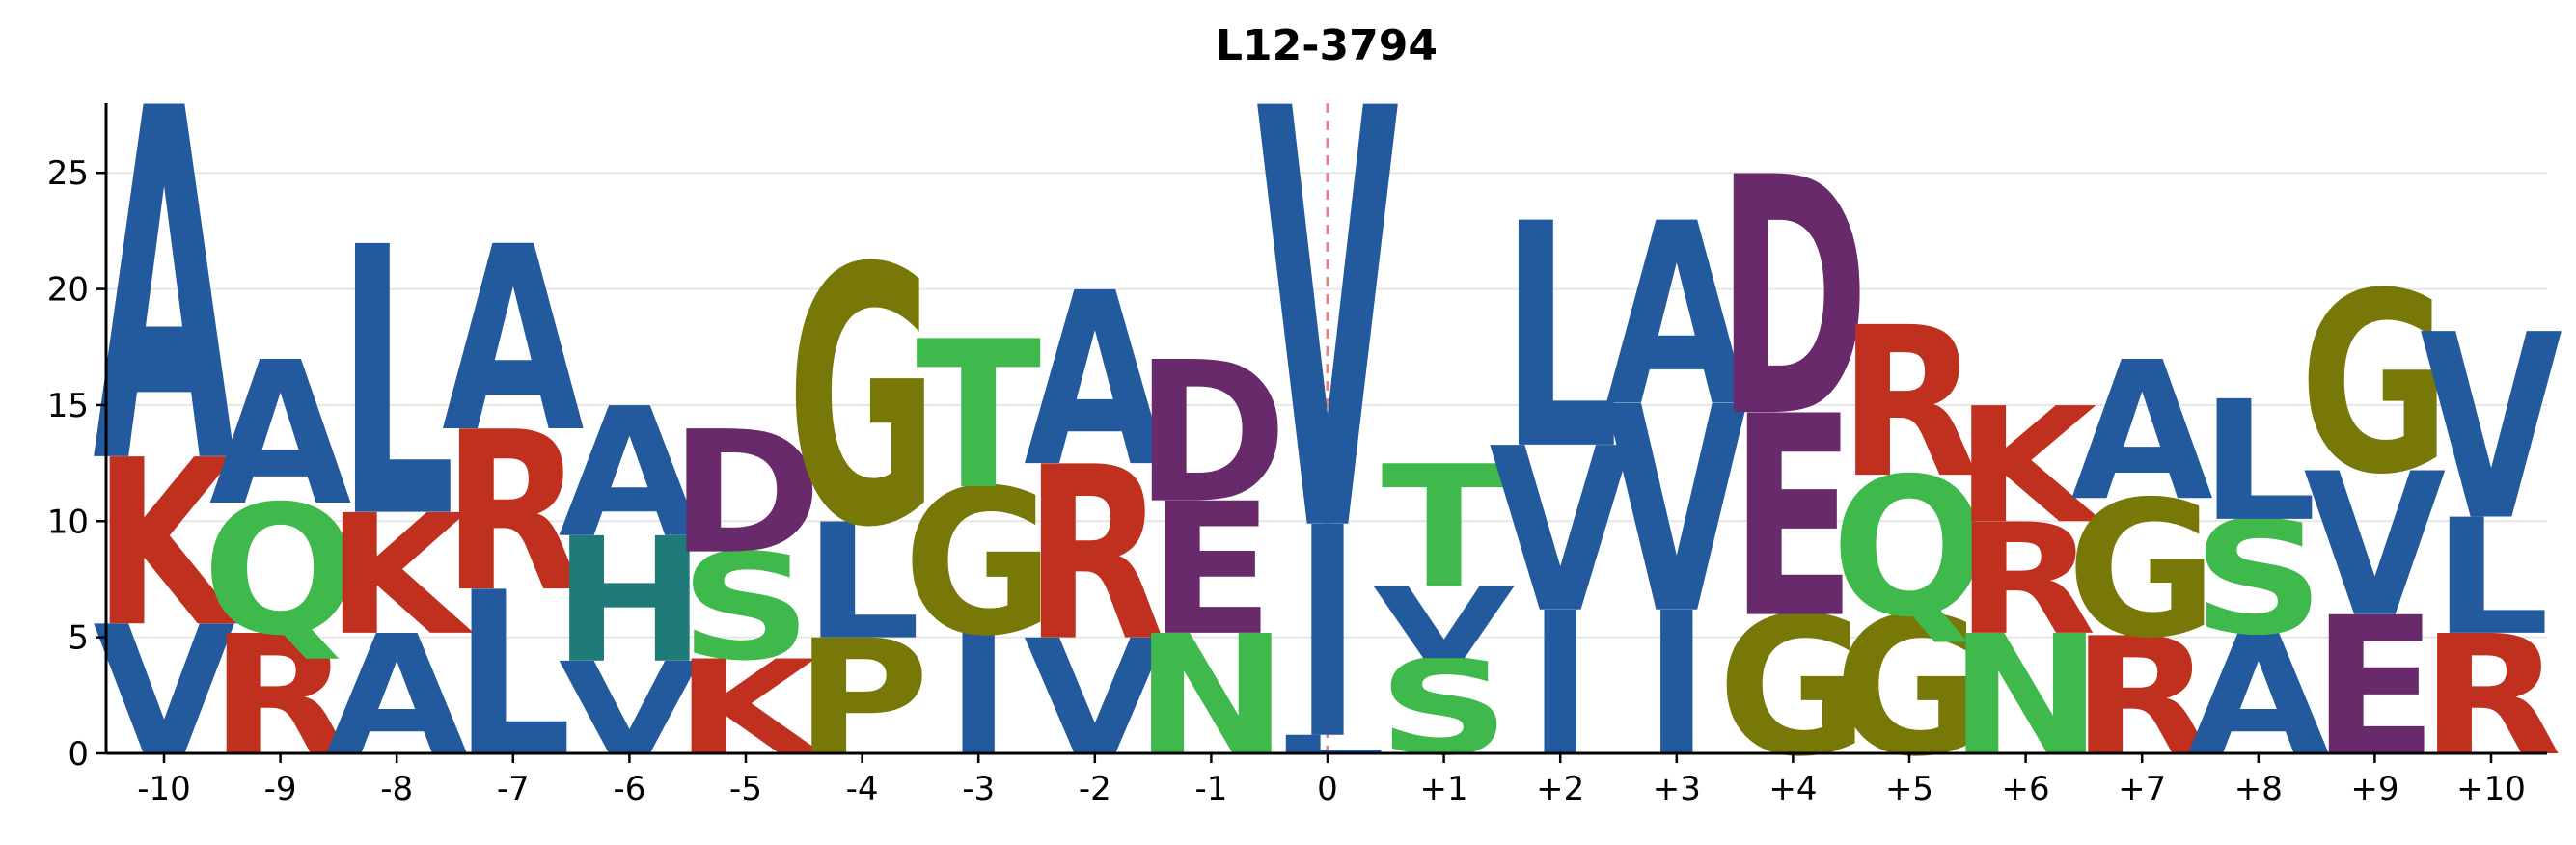 This screenshot has height=845, width=2576. What do you see at coordinates (979, 789) in the screenshot?
I see `x-tick-label: -3` at bounding box center [979, 789].